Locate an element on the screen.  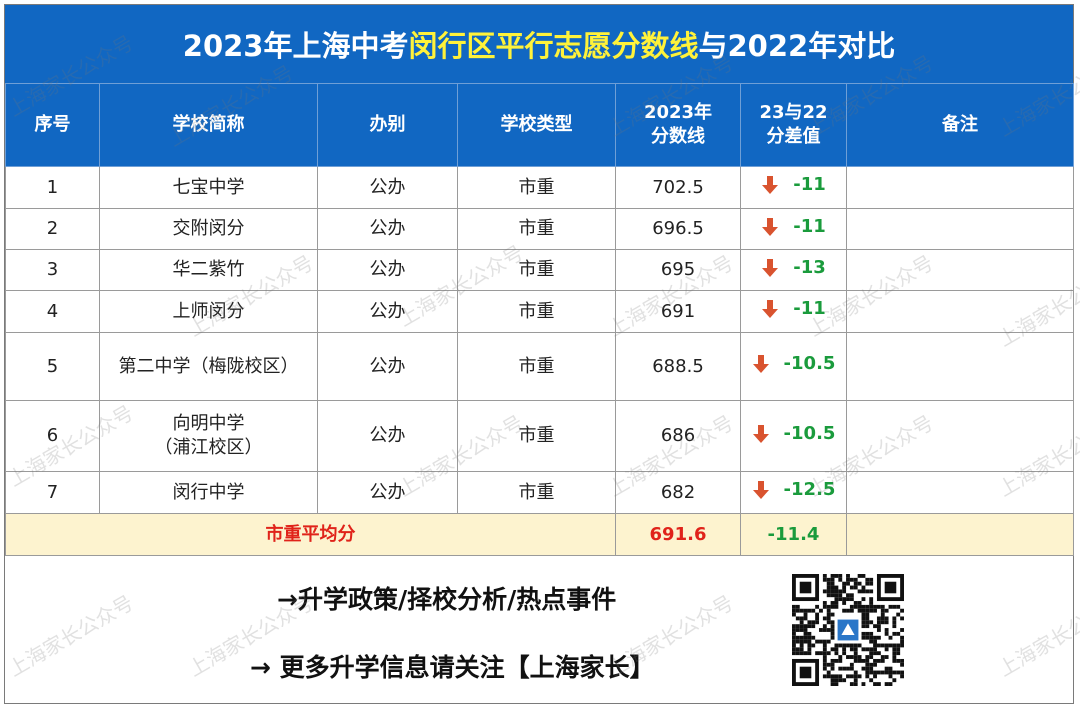
table-row: 7 闵行中学 公办 市重 682 -12.5 is located at coordinates (539, 492).